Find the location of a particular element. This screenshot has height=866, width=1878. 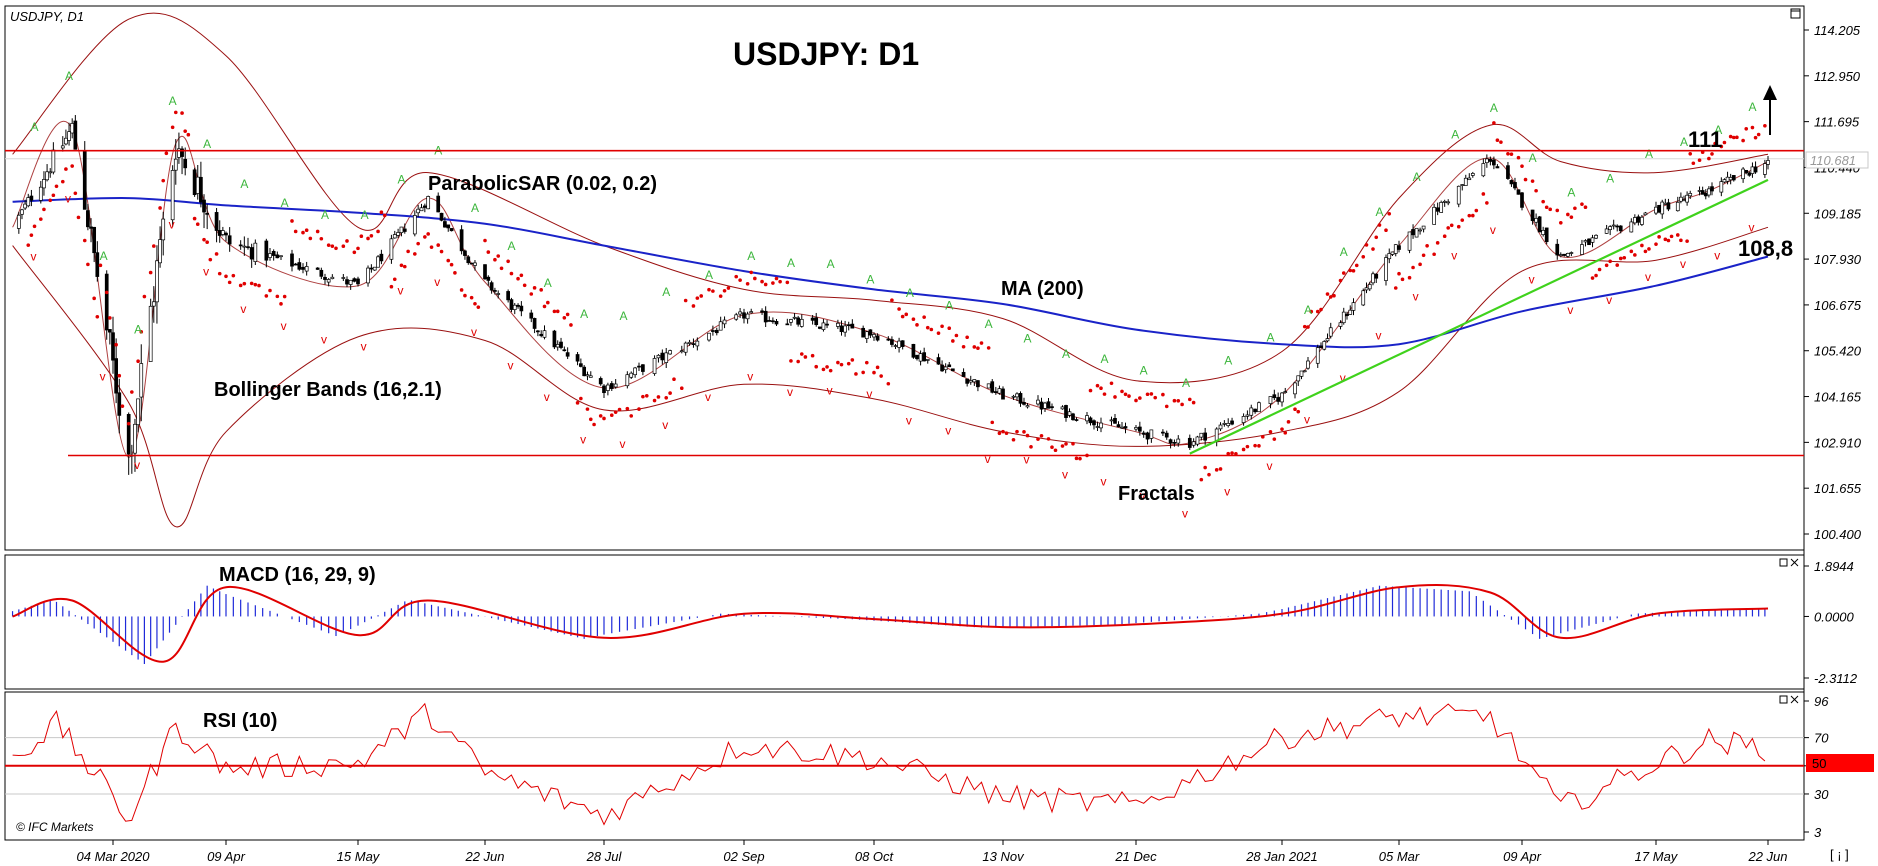

date-tick-label: 22 Jun is located at coordinates (484, 856).